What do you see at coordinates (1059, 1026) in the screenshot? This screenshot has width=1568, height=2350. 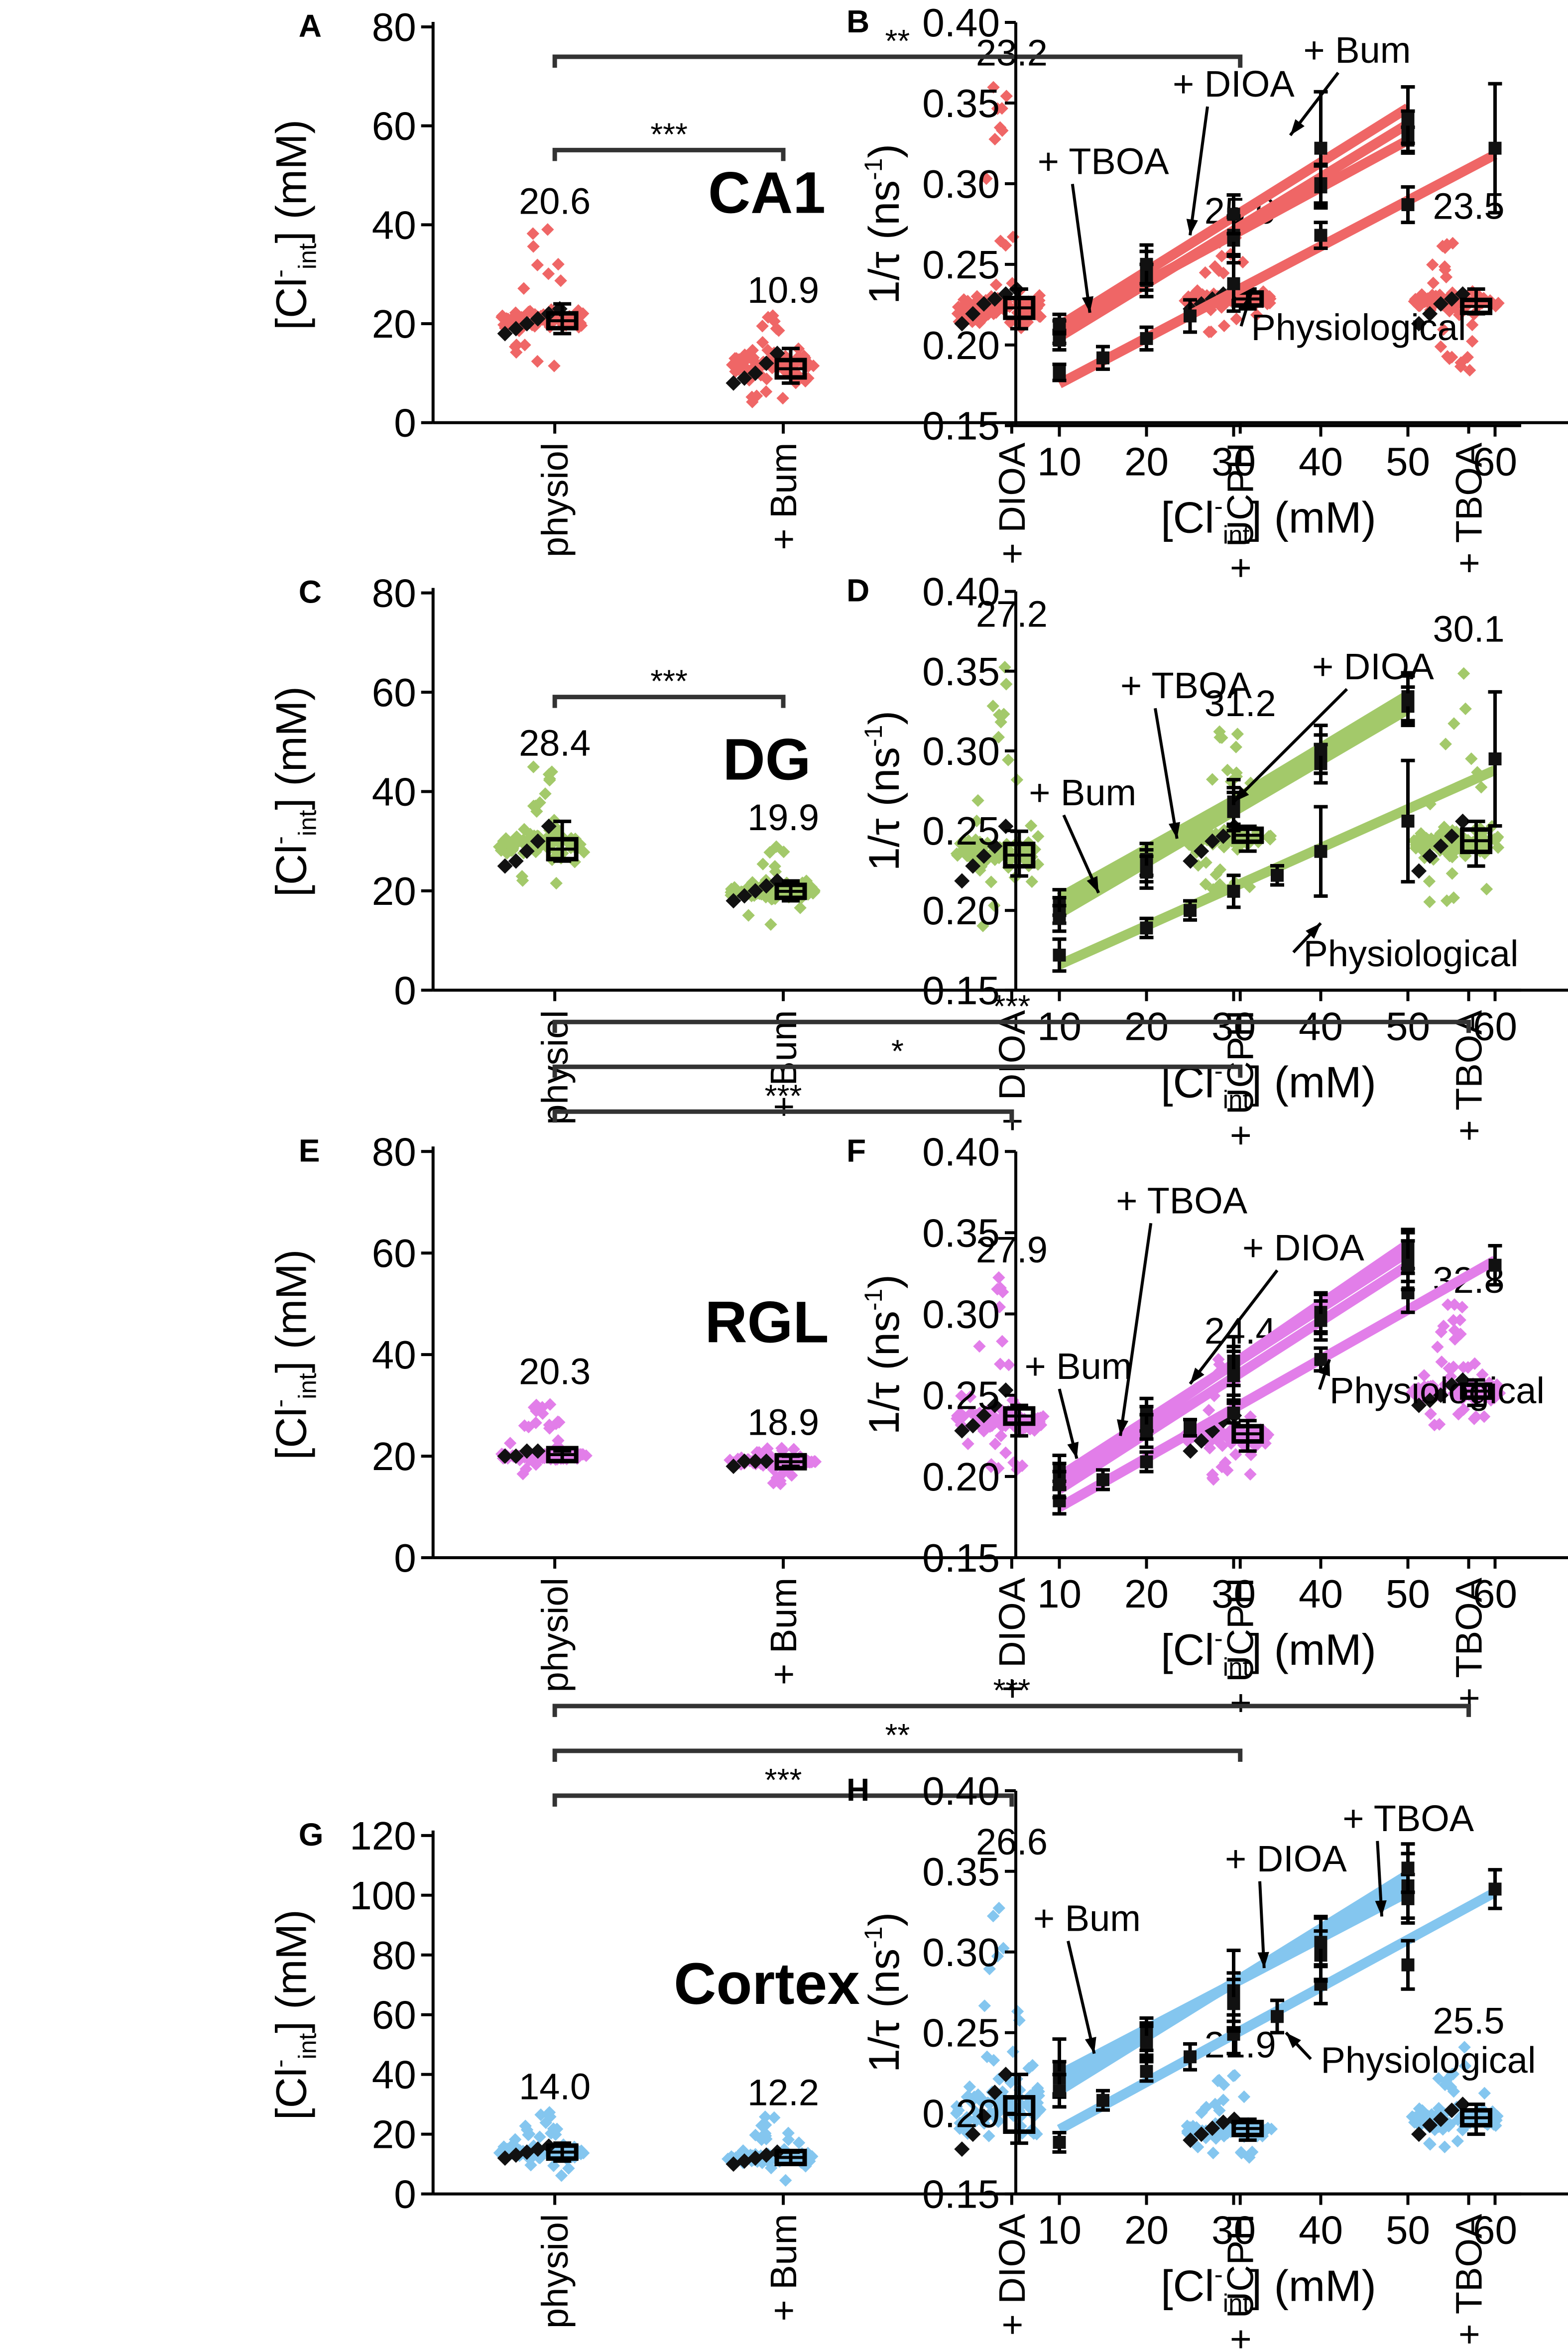 I see `x-tick-label: 10` at bounding box center [1059, 1026].